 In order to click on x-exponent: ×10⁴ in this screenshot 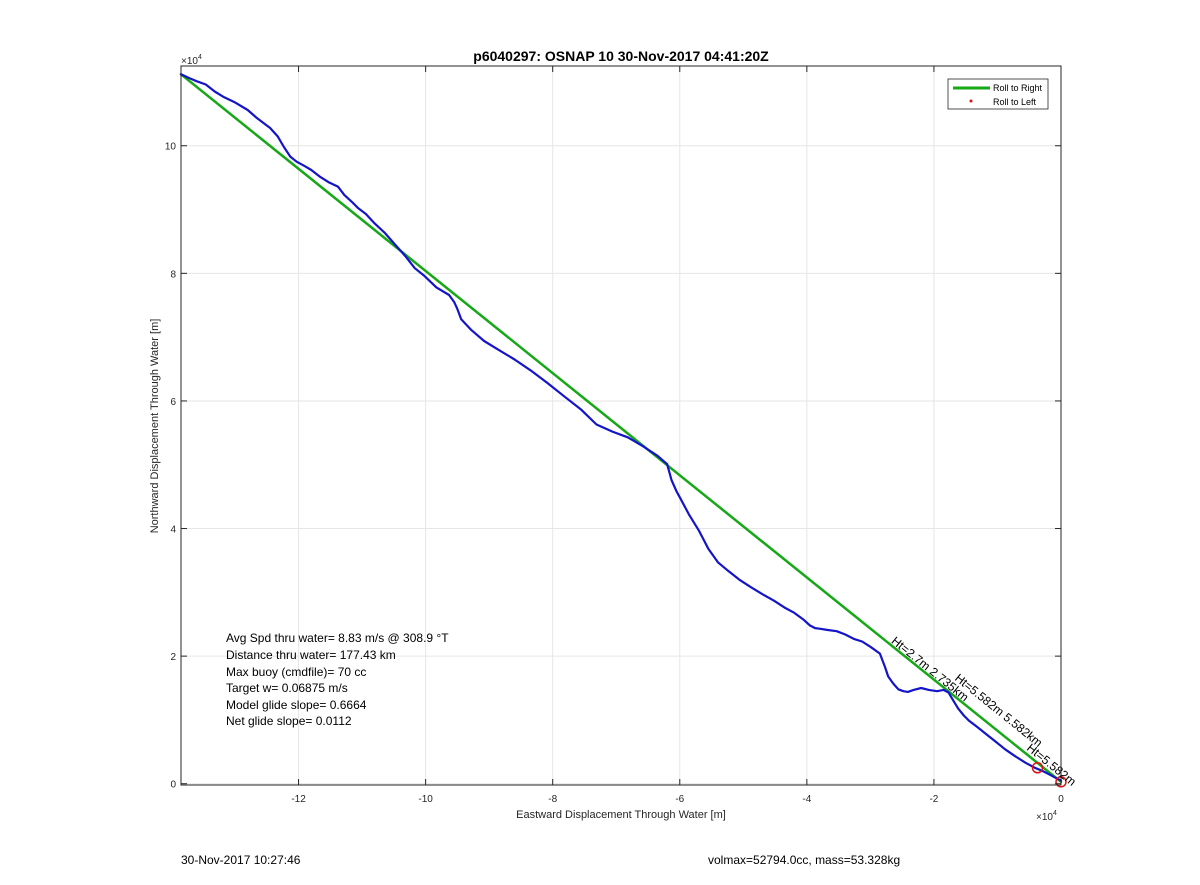, I will do `click(1046, 816)`.